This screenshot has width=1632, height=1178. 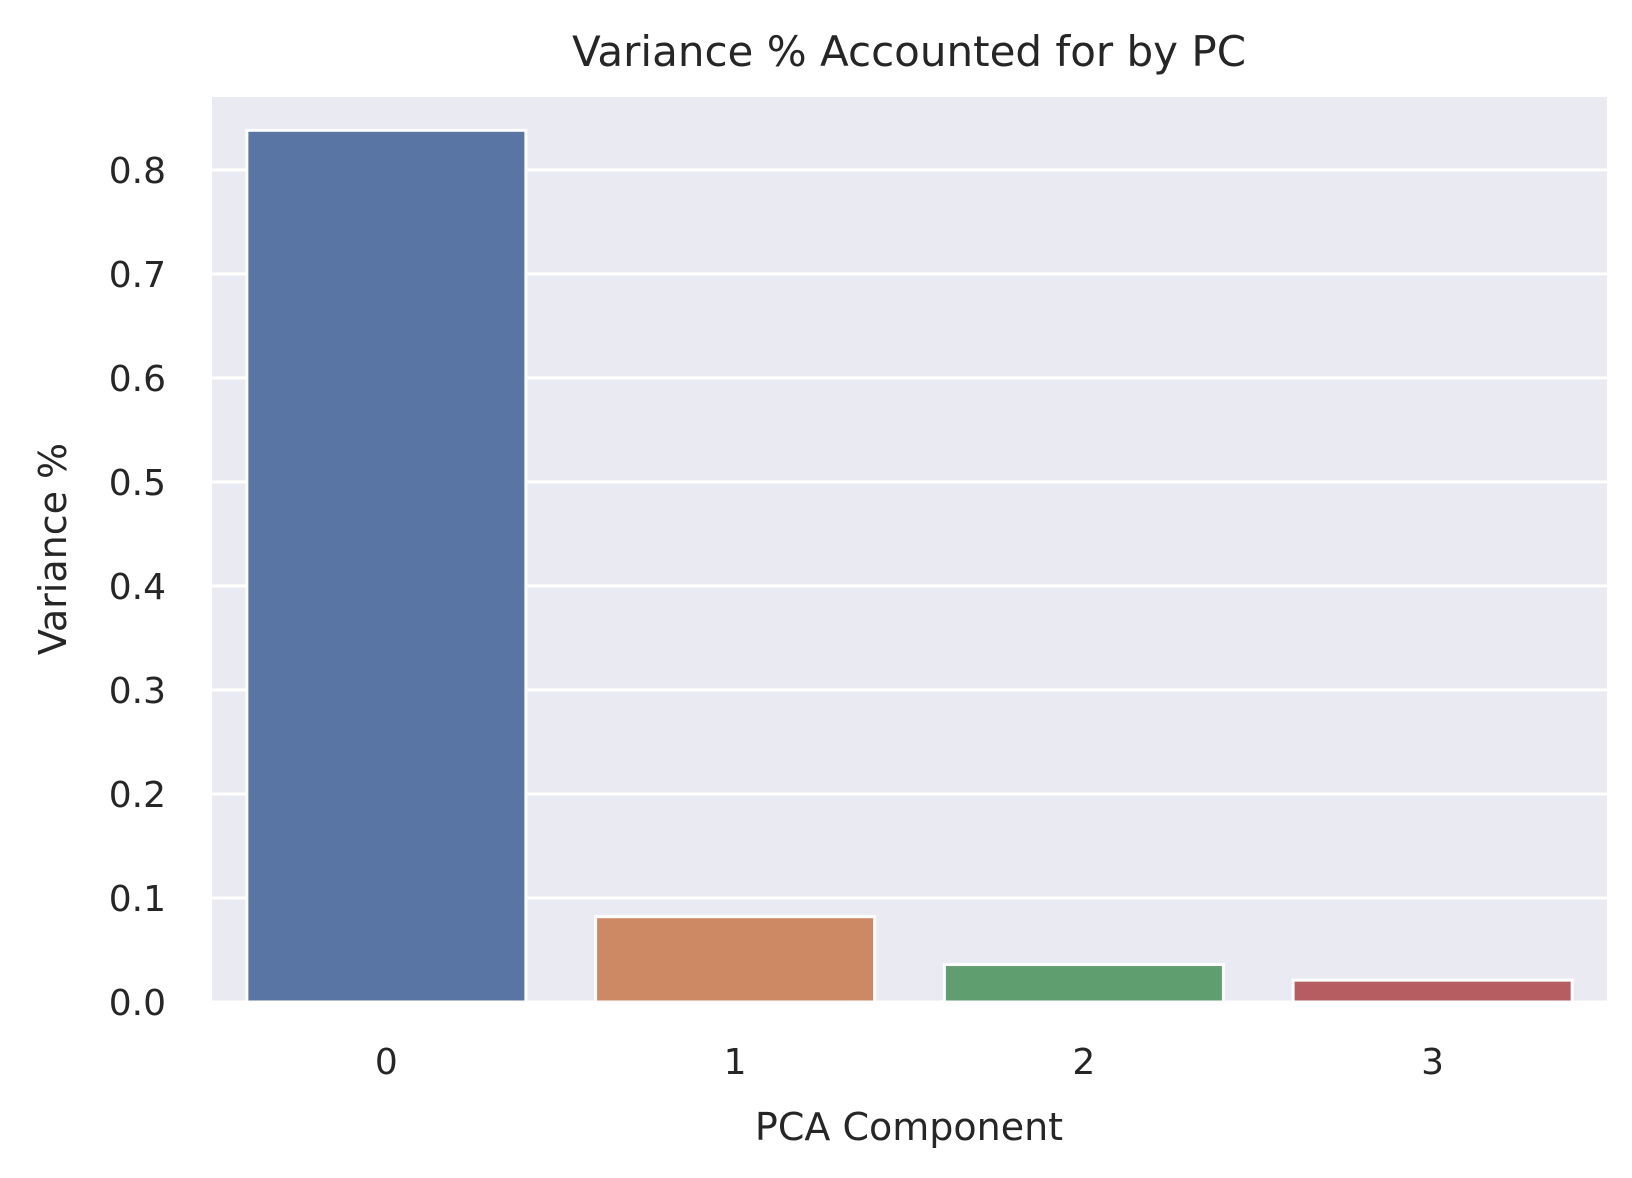 What do you see at coordinates (386, 1062) in the screenshot?
I see `x-tick-label: 0` at bounding box center [386, 1062].